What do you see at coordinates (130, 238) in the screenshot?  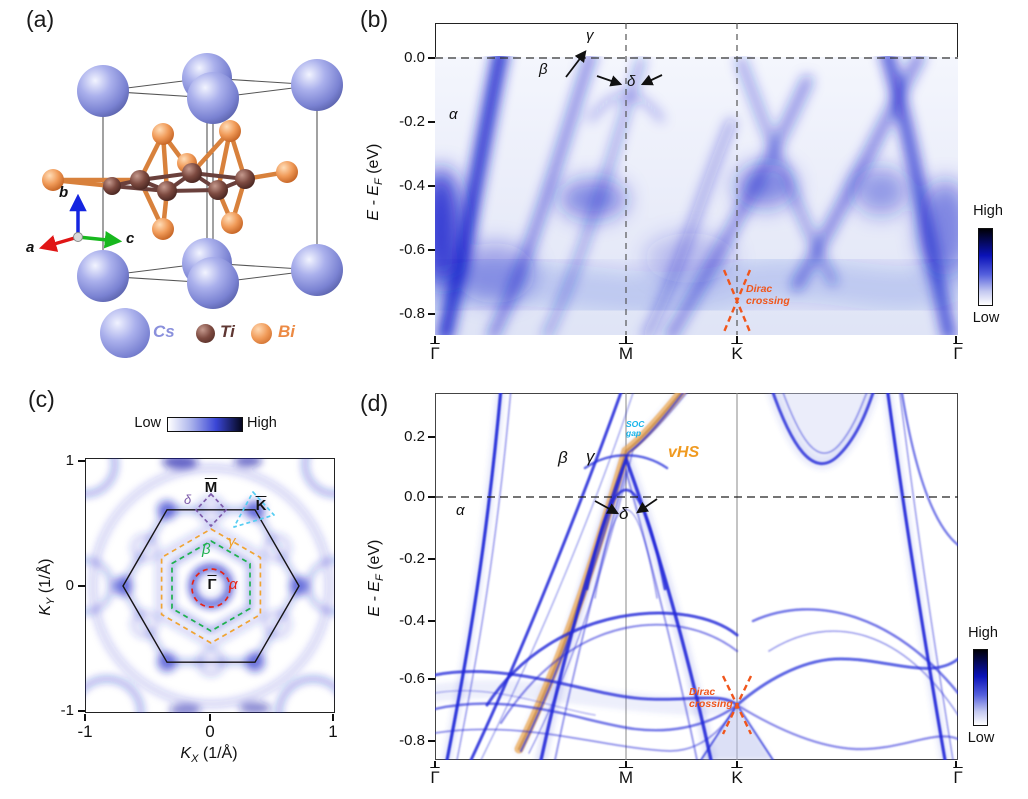 I see `axis-c-label: c` at bounding box center [130, 238].